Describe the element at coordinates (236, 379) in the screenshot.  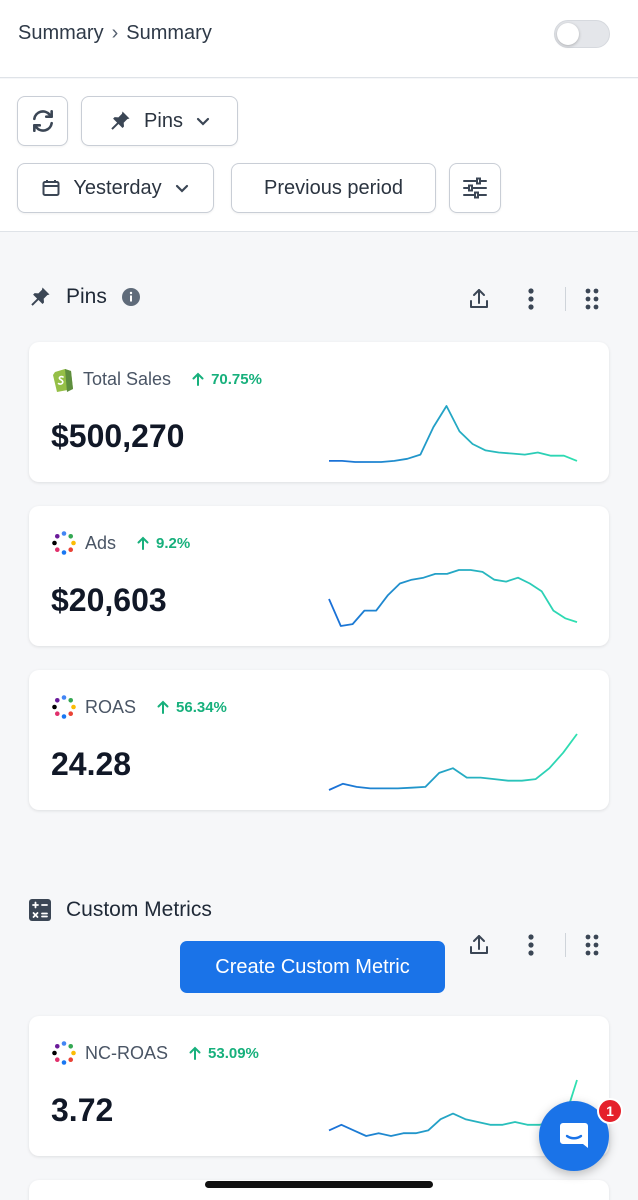
I see `metric-delta-value: 70.75%` at that location.